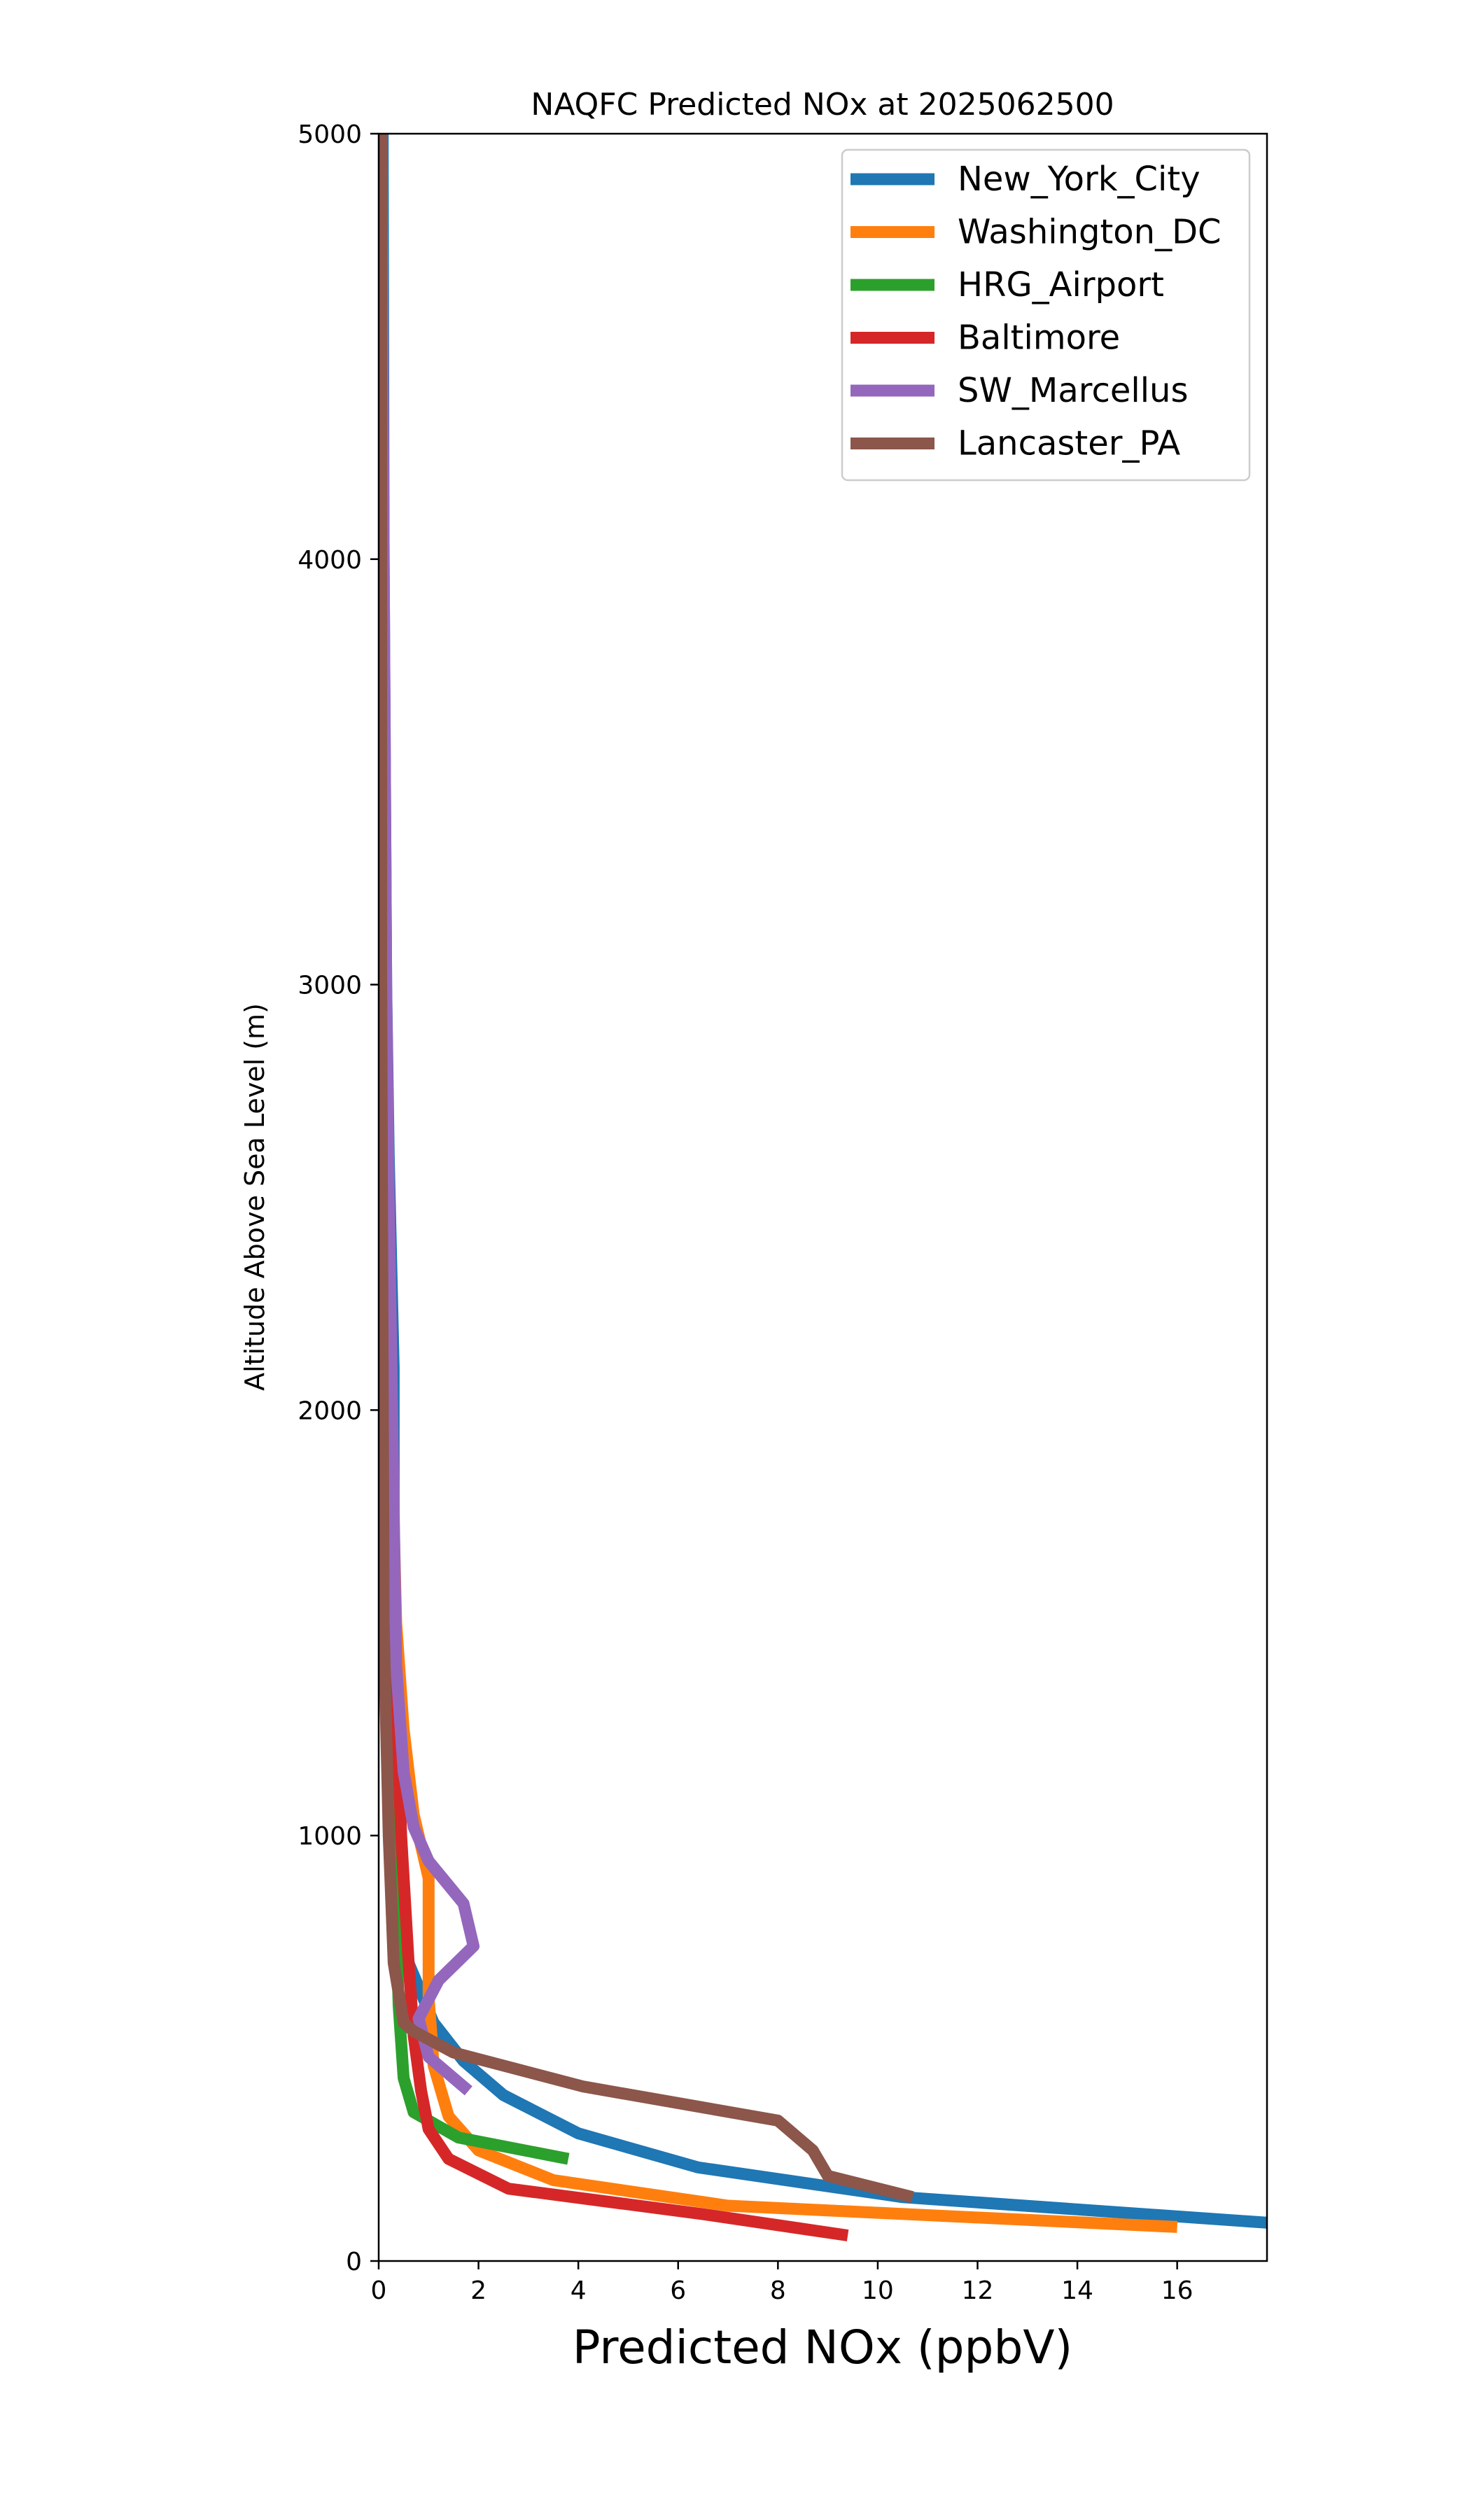 This screenshot has height=2520, width=1470. What do you see at coordinates (1073, 390) in the screenshot?
I see `legend-label: SW_Marcellus` at bounding box center [1073, 390].